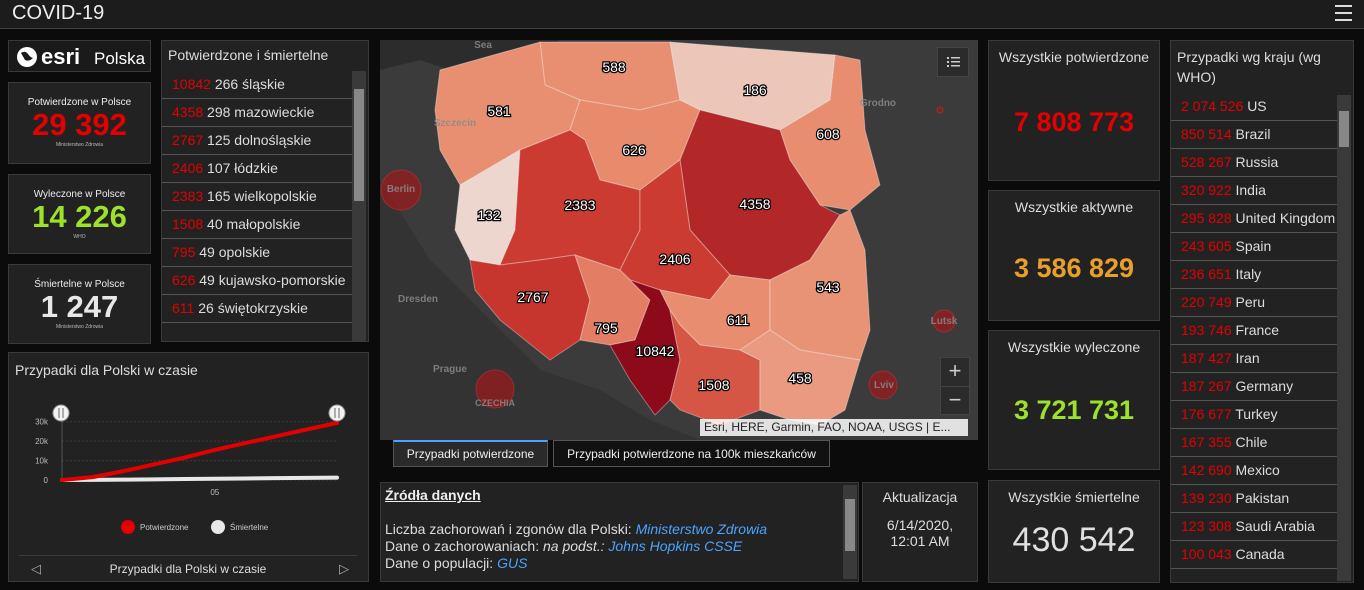 The height and width of the screenshot is (590, 1364). What do you see at coordinates (1254, 527) in the screenshot?
I see `list-row: 123 308 Saudi Arabia` at bounding box center [1254, 527].